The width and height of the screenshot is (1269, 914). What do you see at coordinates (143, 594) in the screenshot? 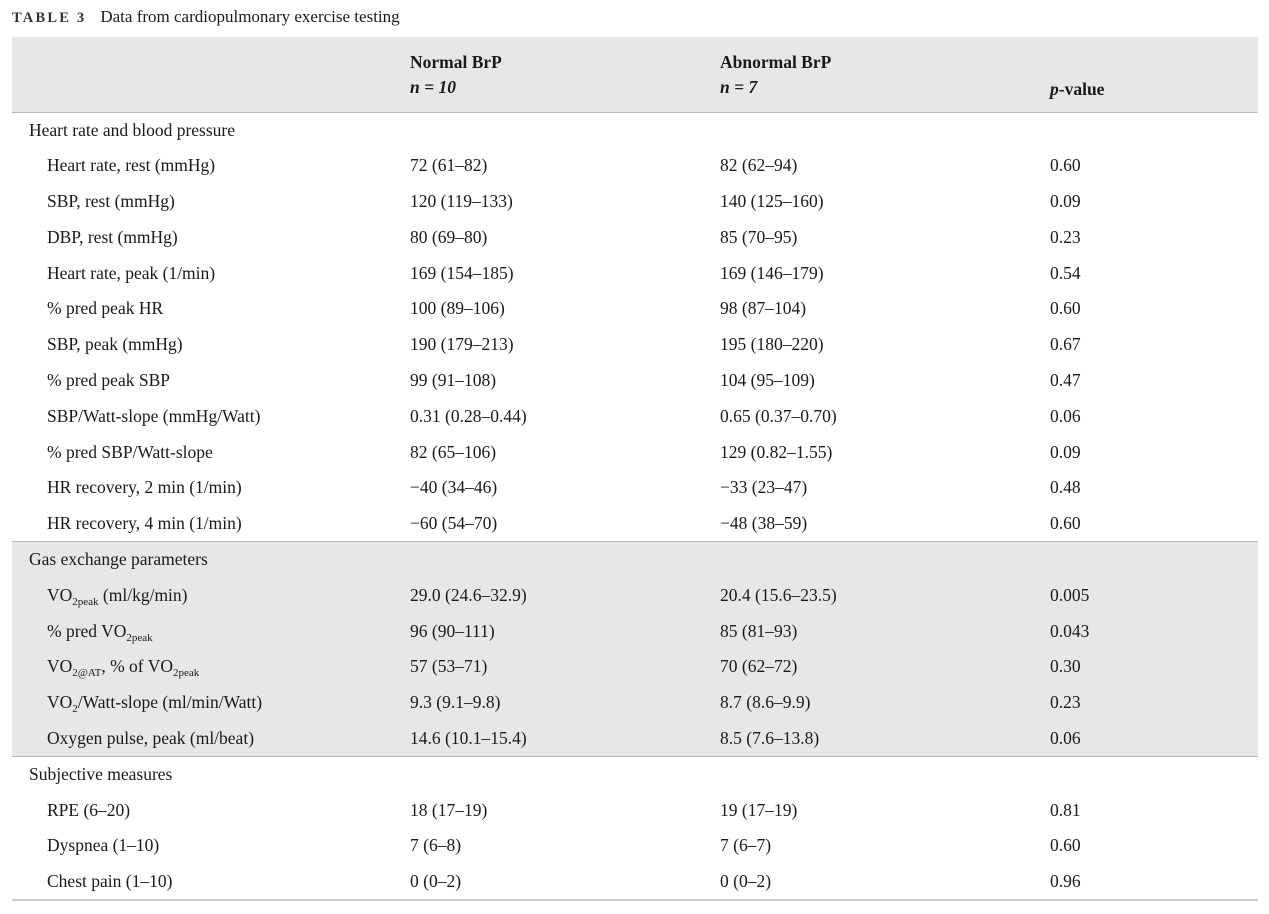
I see `row-label-part: (ml/kg/min)` at bounding box center [143, 594].